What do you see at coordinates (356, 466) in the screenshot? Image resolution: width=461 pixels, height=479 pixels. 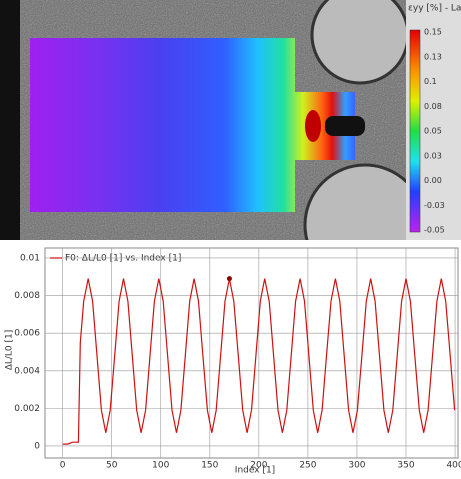 I see `x-tick-label: 300` at bounding box center [356, 466].